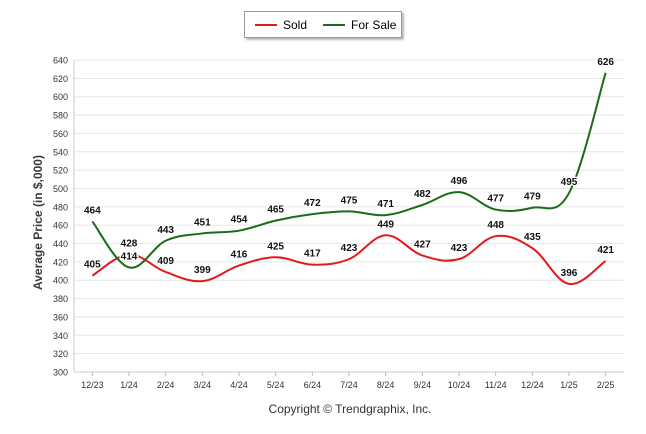  What do you see at coordinates (334, 24) in the screenshot?
I see `legend-swatch-forsale` at bounding box center [334, 24].